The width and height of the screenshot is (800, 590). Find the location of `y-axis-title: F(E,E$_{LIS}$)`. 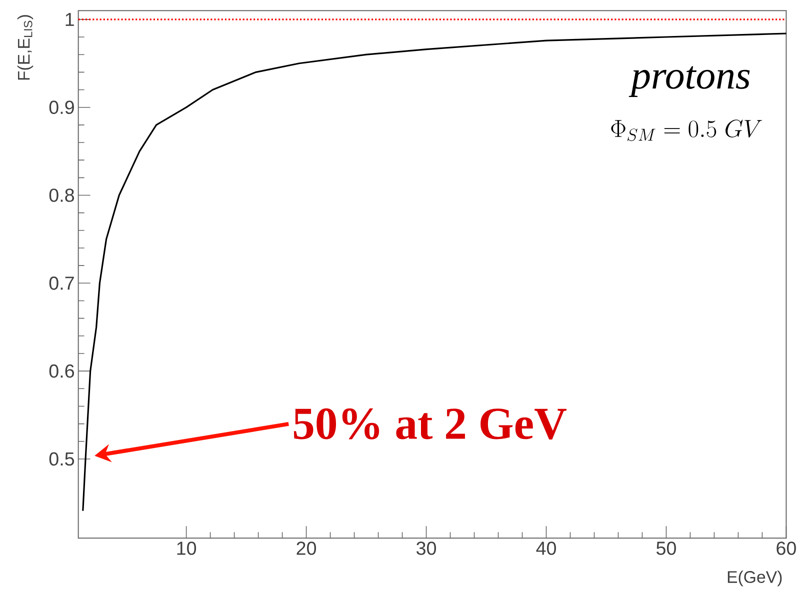

y-axis-title: F(E,E$_{LIS}$) is located at coordinates (25, 47).